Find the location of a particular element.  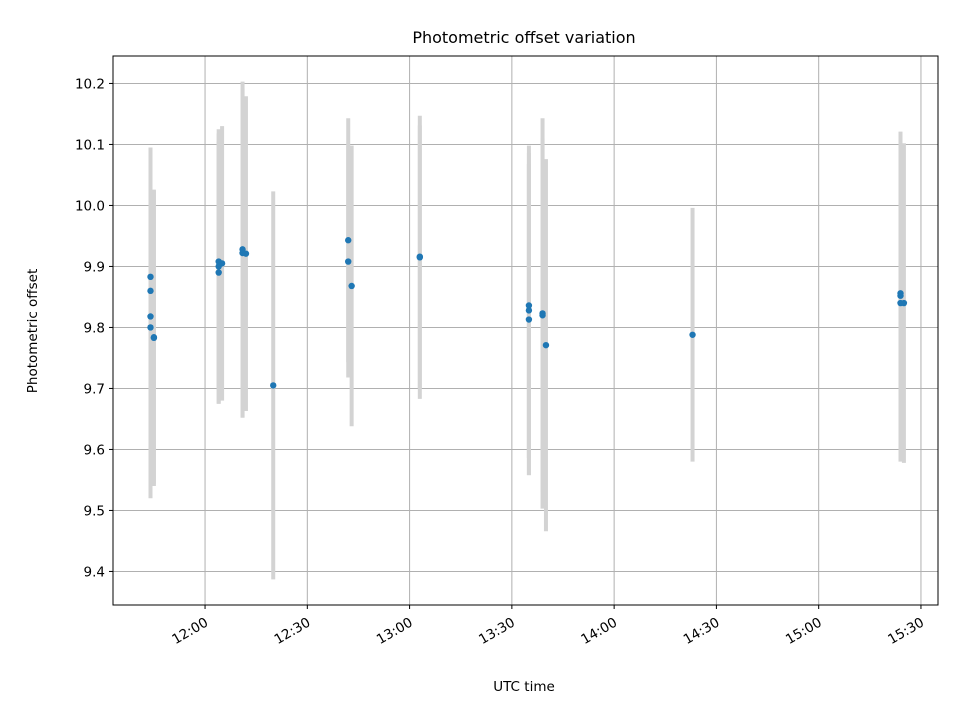

y-tick-label: 10.0 is located at coordinates (90, 206).